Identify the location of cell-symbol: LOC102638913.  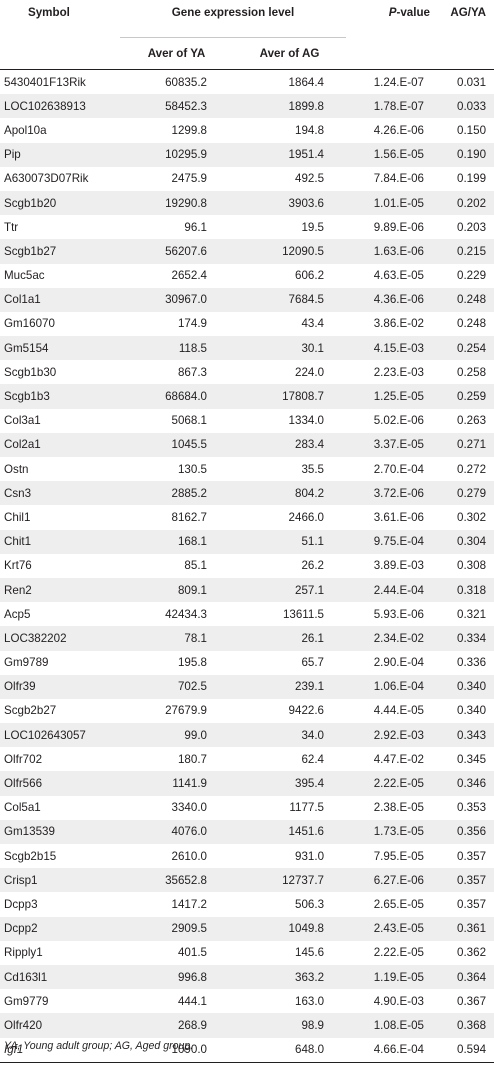
(60, 106).